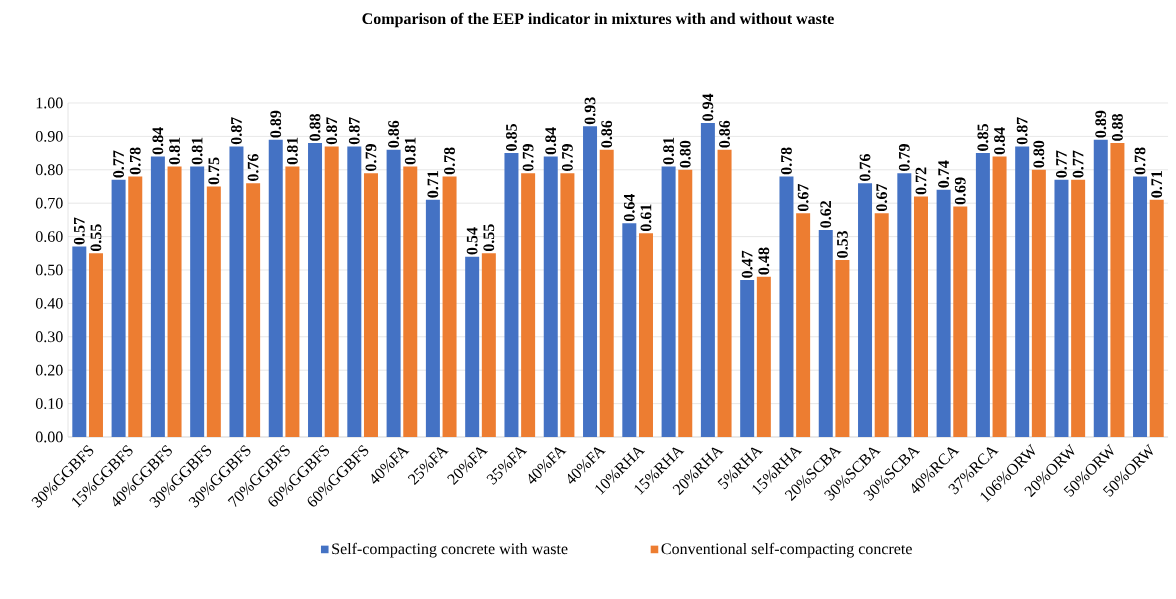  I want to click on data-label: 0.67, so click(803, 198).